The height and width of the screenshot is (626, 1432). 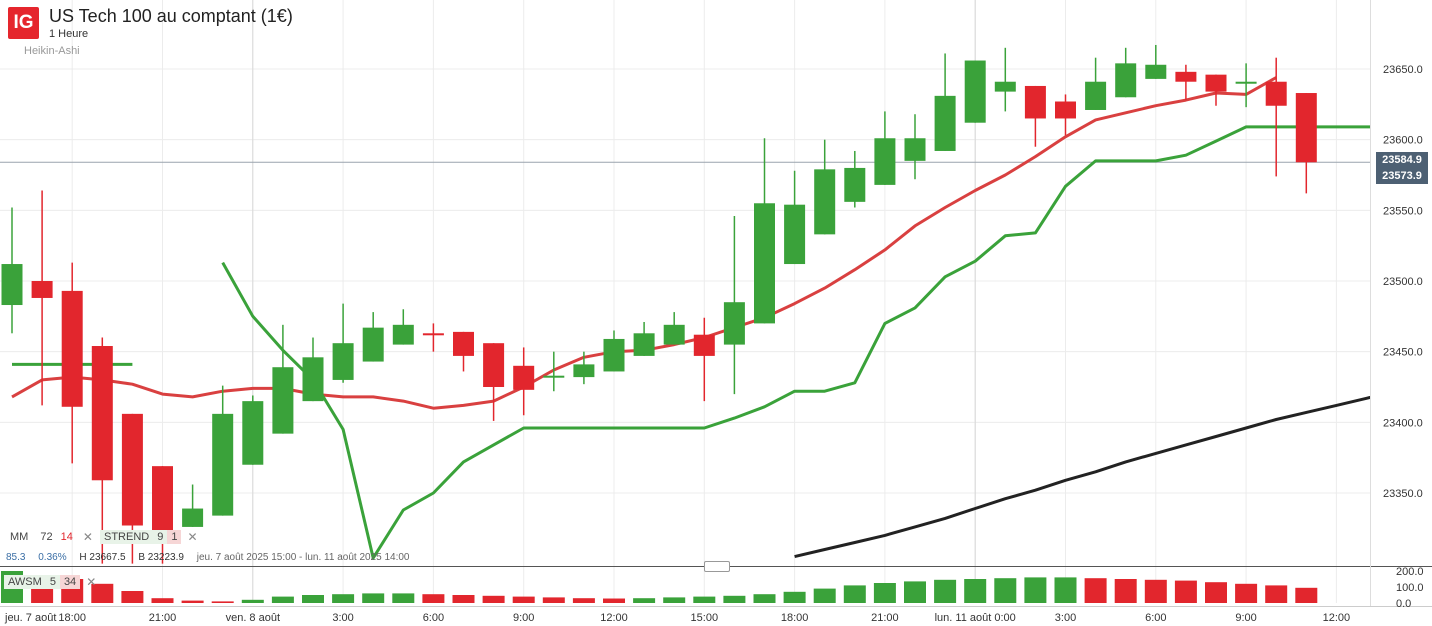 I want to click on awsm-tick-label: 100.0, so click(x=1410, y=588).